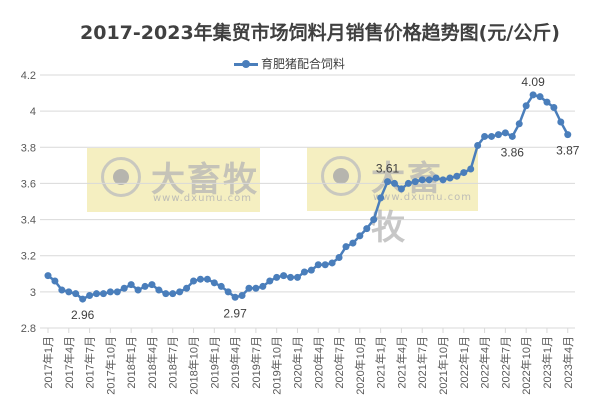 The height and width of the screenshot is (404, 605). What do you see at coordinates (205, 180) in the screenshot?
I see `watermark-brand: 大畜牧` at bounding box center [205, 180].